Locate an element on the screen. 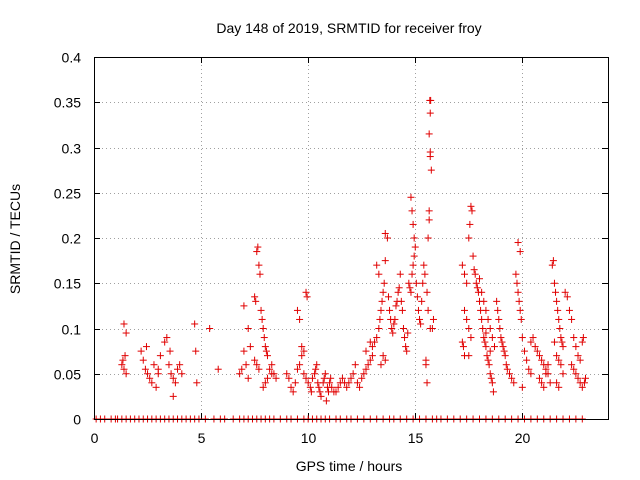  y-tick-labels: 0 0.05 0.1 0.15 0.2 0.25 0.3 0.35 0.4 is located at coordinates (67, 239).